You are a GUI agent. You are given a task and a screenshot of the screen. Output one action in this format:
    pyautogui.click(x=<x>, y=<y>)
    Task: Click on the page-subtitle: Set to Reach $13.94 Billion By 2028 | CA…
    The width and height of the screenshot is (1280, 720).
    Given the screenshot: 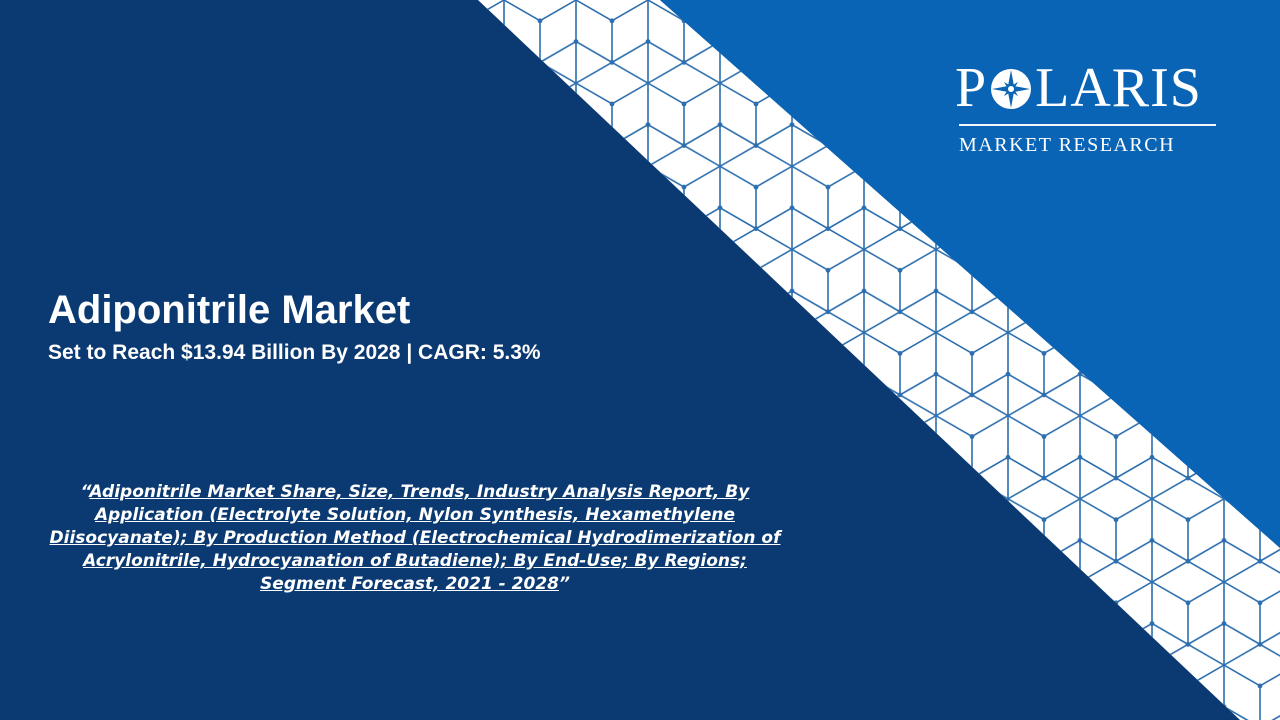 What is the action you would take?
    pyautogui.click(x=294, y=352)
    